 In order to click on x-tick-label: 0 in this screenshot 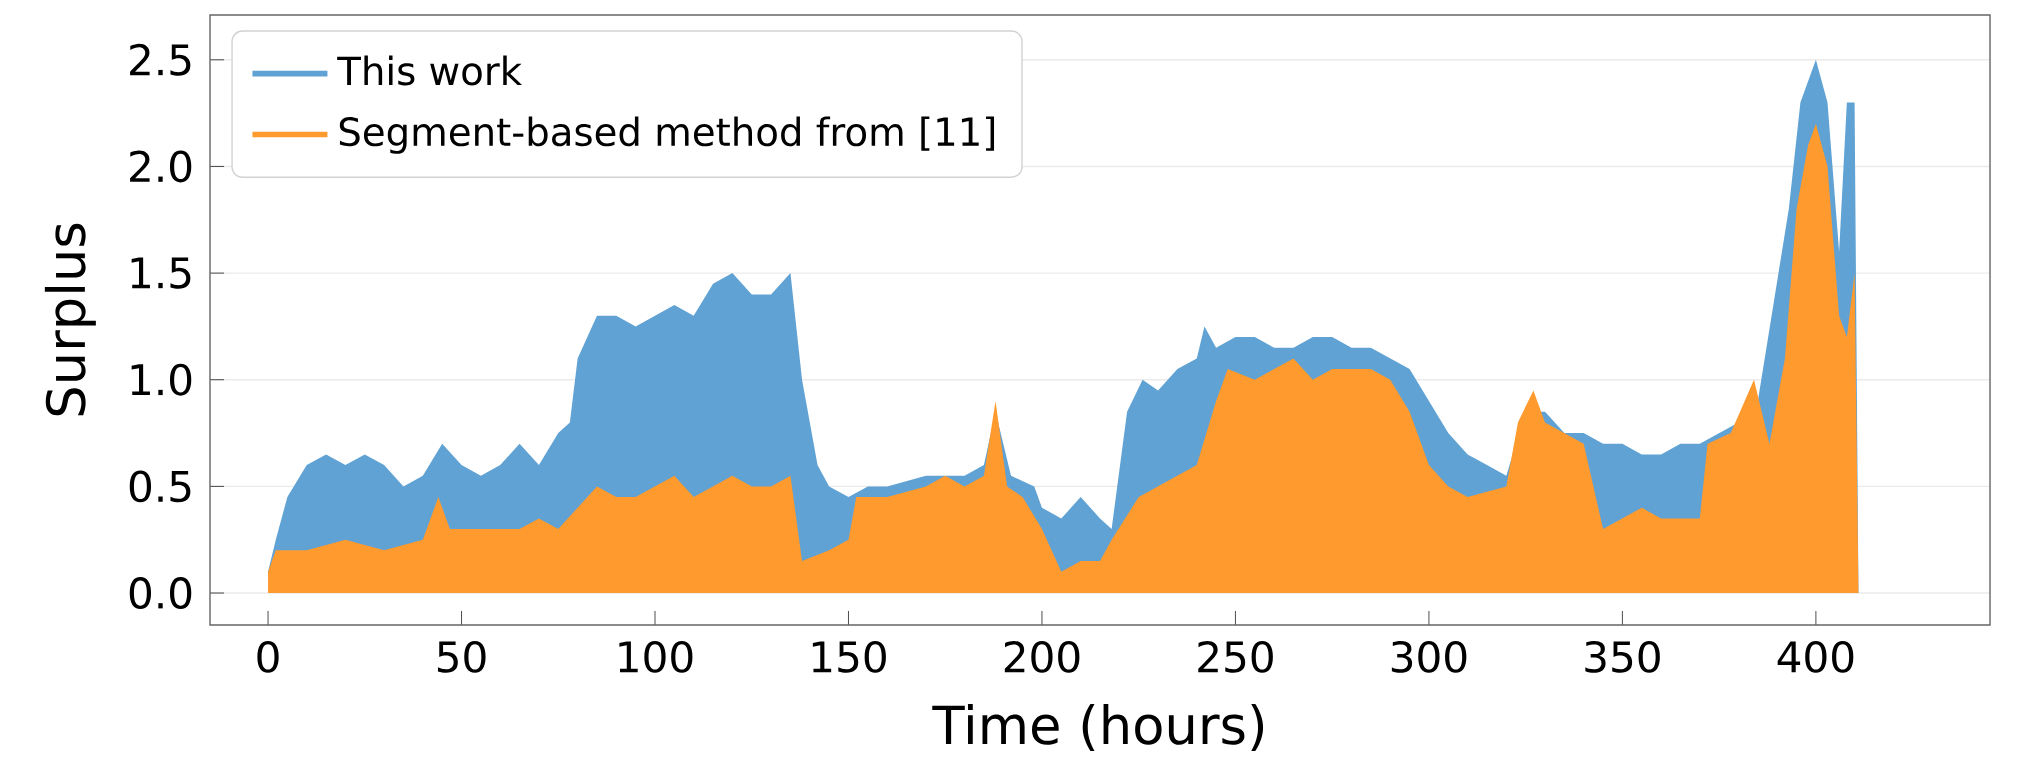, I will do `click(268, 656)`.